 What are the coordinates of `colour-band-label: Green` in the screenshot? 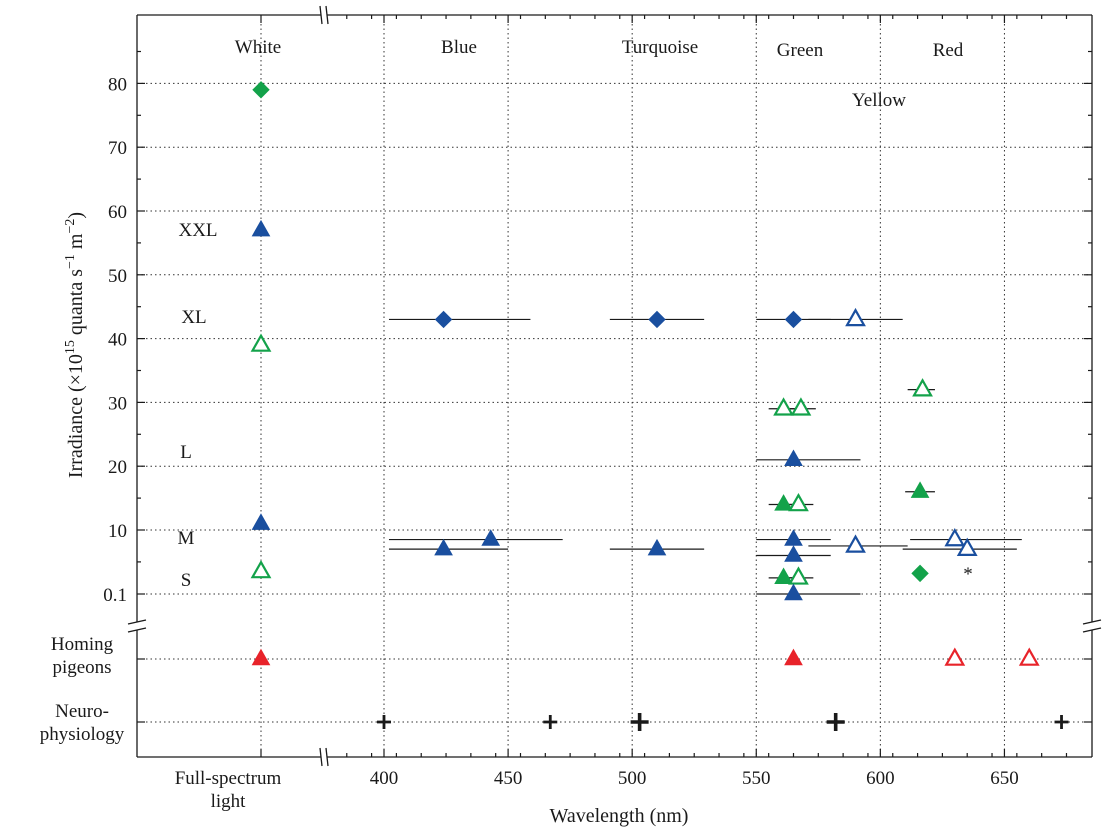 It's located at (800, 50).